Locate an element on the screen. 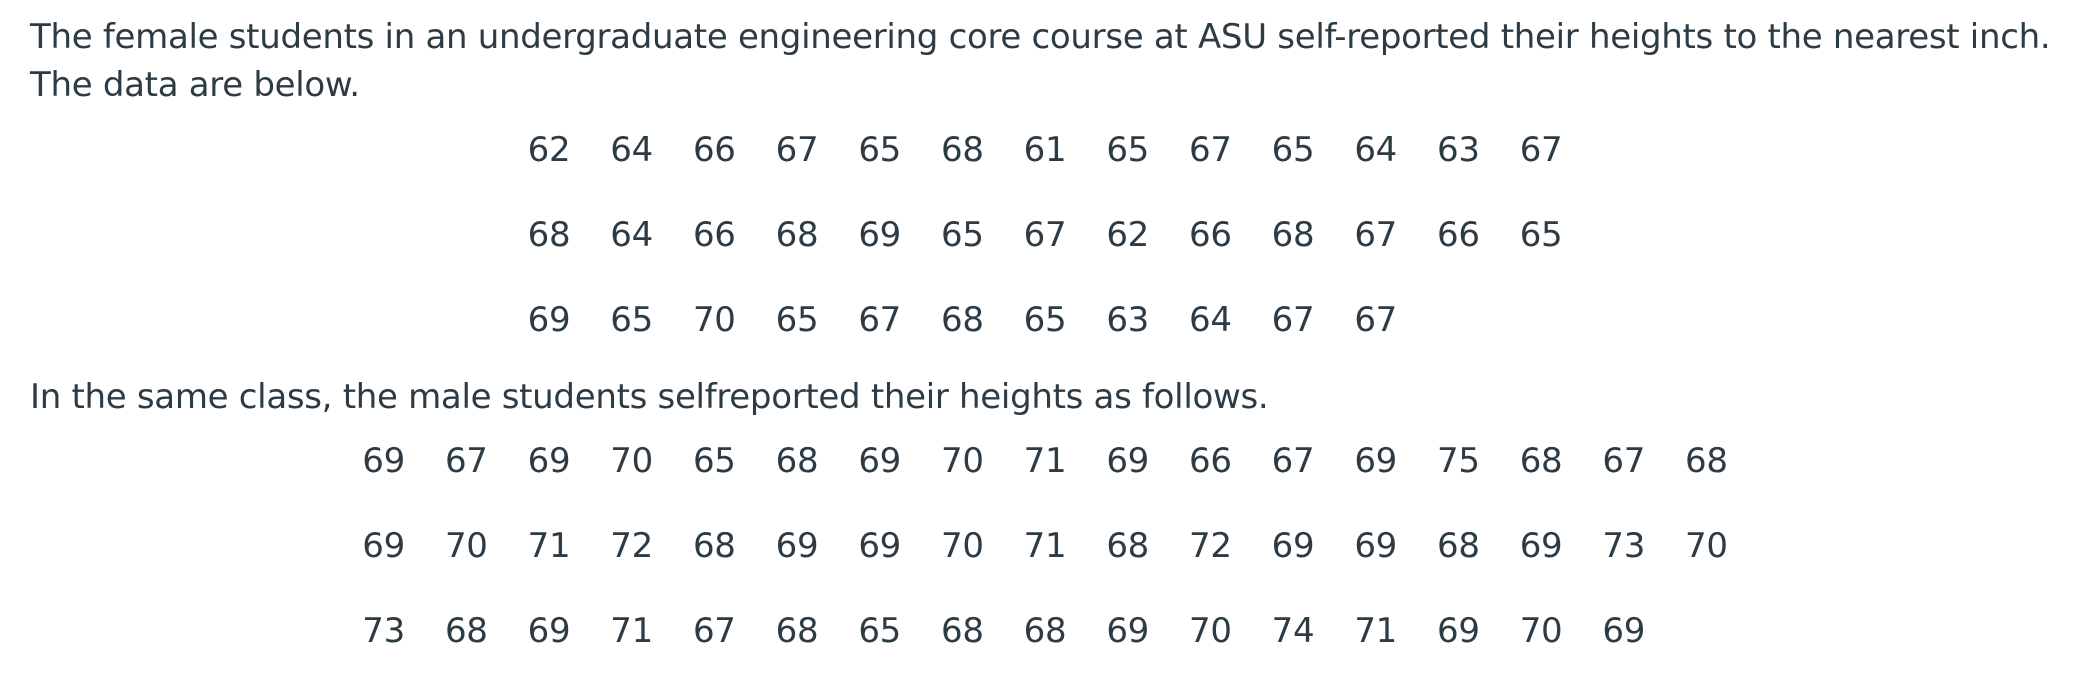 Image resolution: width=2083 pixels, height=691 pixels. male-height-row: 73 68 69 71 67 68 65 68 68 69 70 74 71 69 70 69 is located at coordinates (1044, 630).